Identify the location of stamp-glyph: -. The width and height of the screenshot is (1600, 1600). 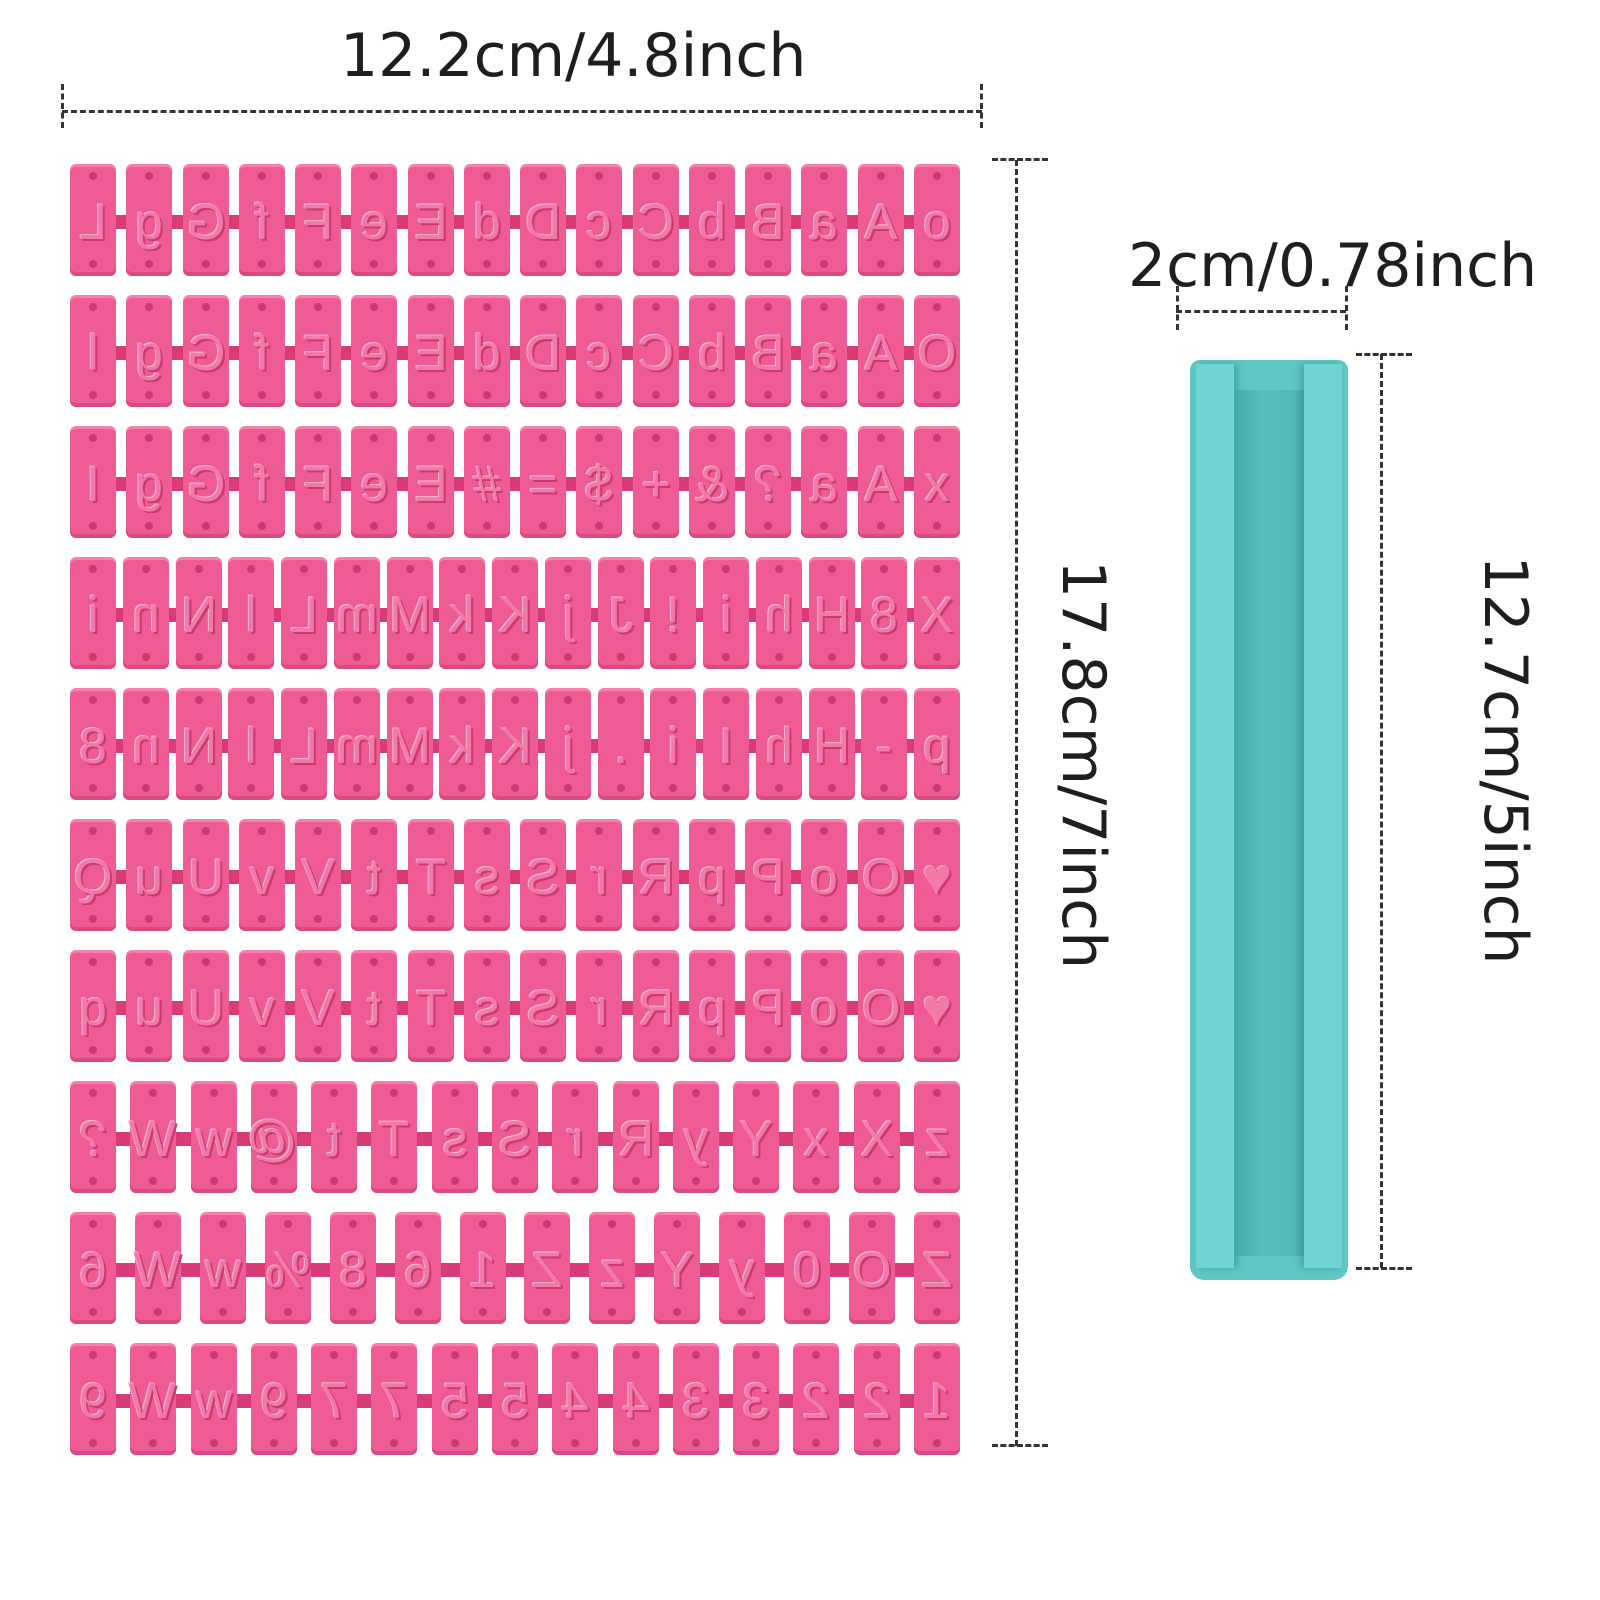
(884, 746).